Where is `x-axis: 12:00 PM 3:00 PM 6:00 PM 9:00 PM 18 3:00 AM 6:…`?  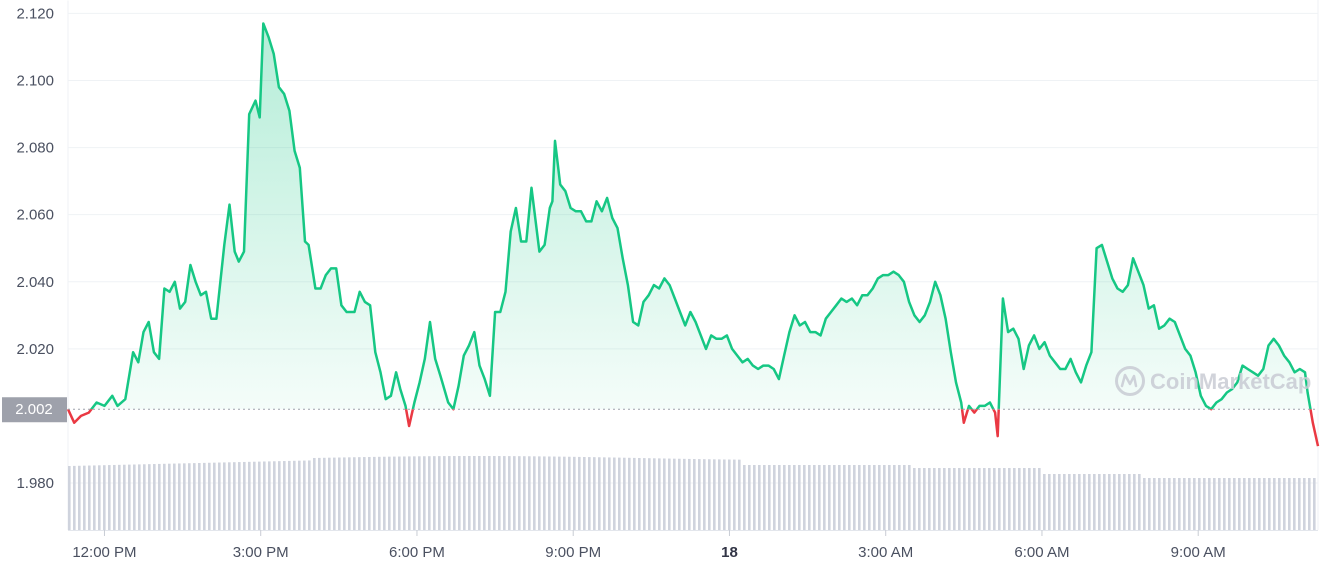
x-axis: 12:00 PM 3:00 PM 6:00 PM 9:00 PM 18 3:00 AM 6:… is located at coordinates (693, 545).